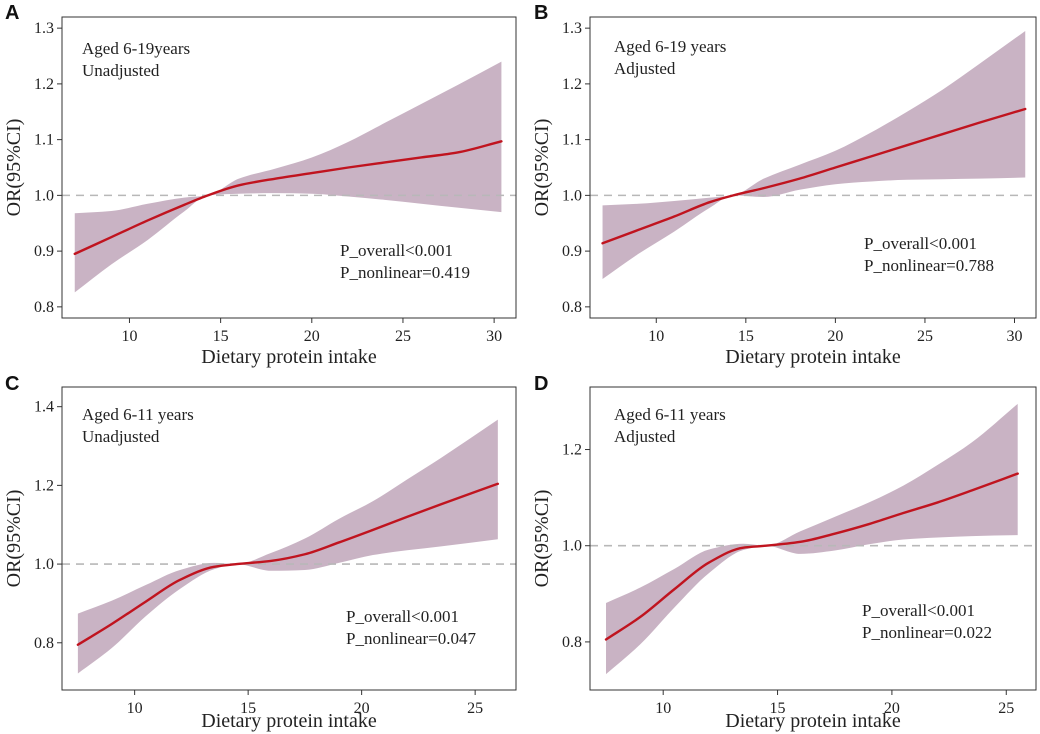 The image size is (1040, 734). I want to click on annotation-line: Aged 6-19years, so click(136, 48).